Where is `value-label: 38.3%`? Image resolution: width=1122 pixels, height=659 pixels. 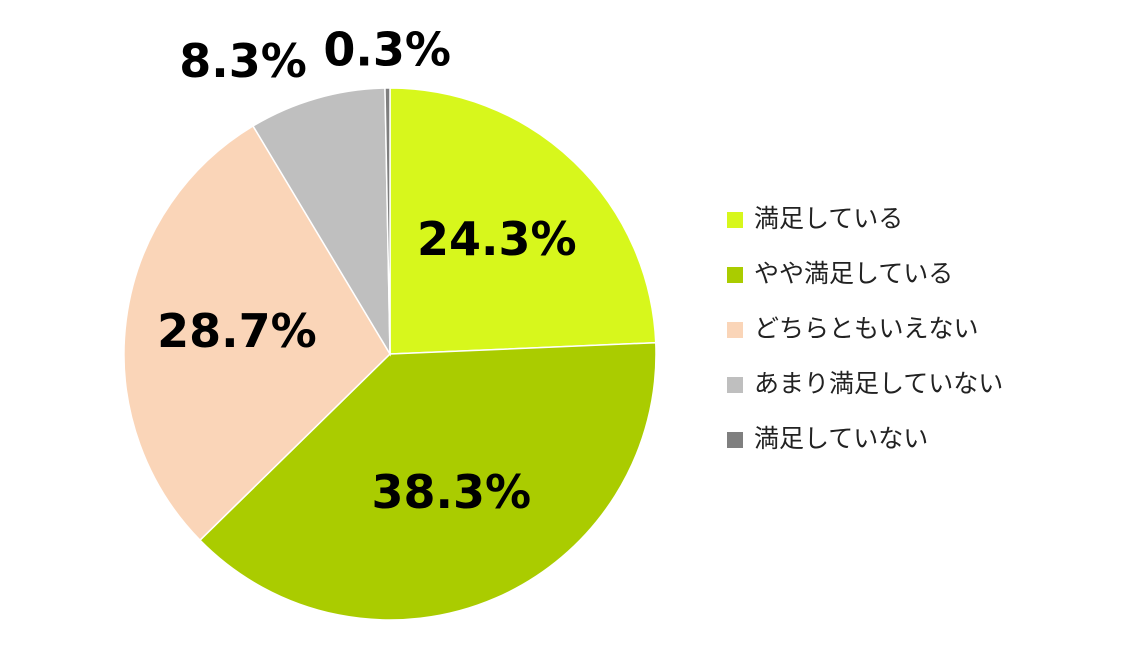
value-label: 38.3% is located at coordinates (452, 492).